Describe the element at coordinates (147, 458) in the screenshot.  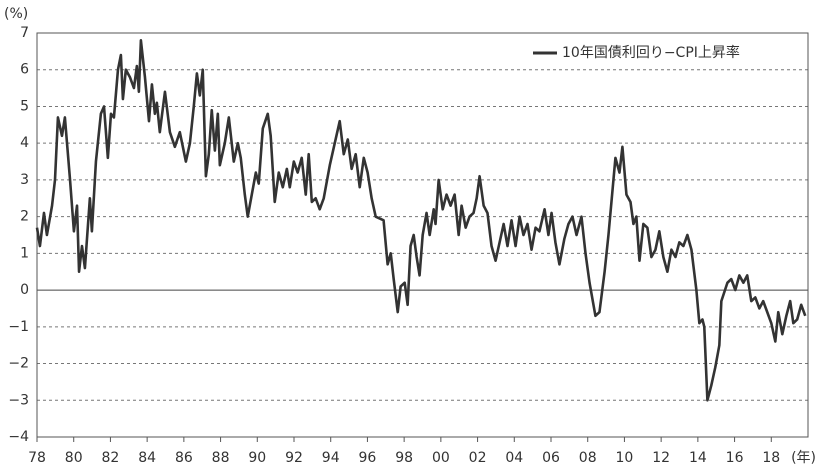
I see `x-tick-label: 84` at that location.